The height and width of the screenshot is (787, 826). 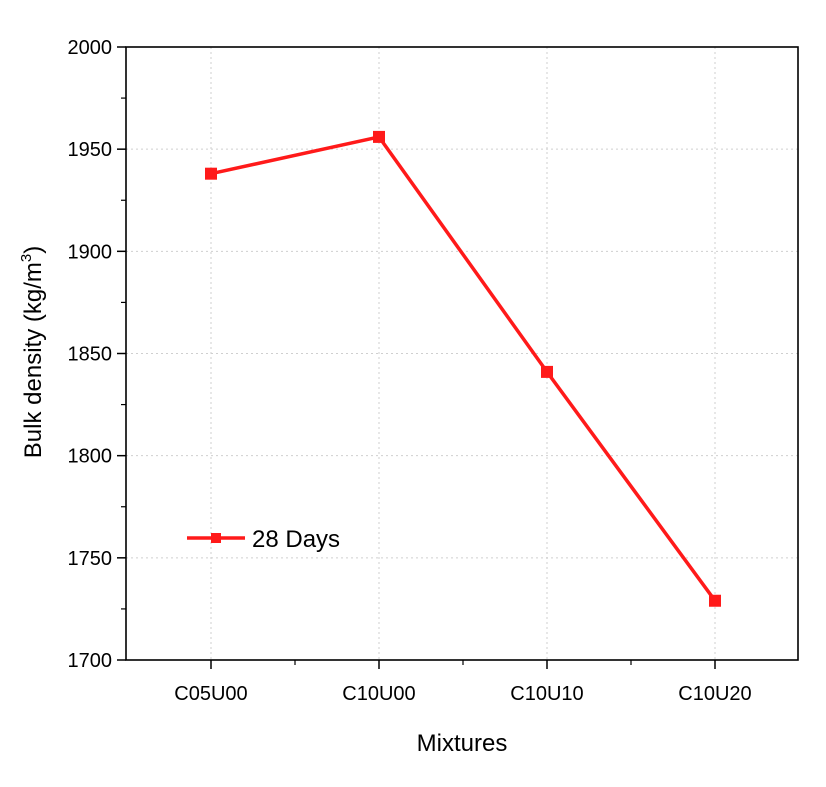 I want to click on y-tick-label-3: 1850, so click(x=90, y=355).